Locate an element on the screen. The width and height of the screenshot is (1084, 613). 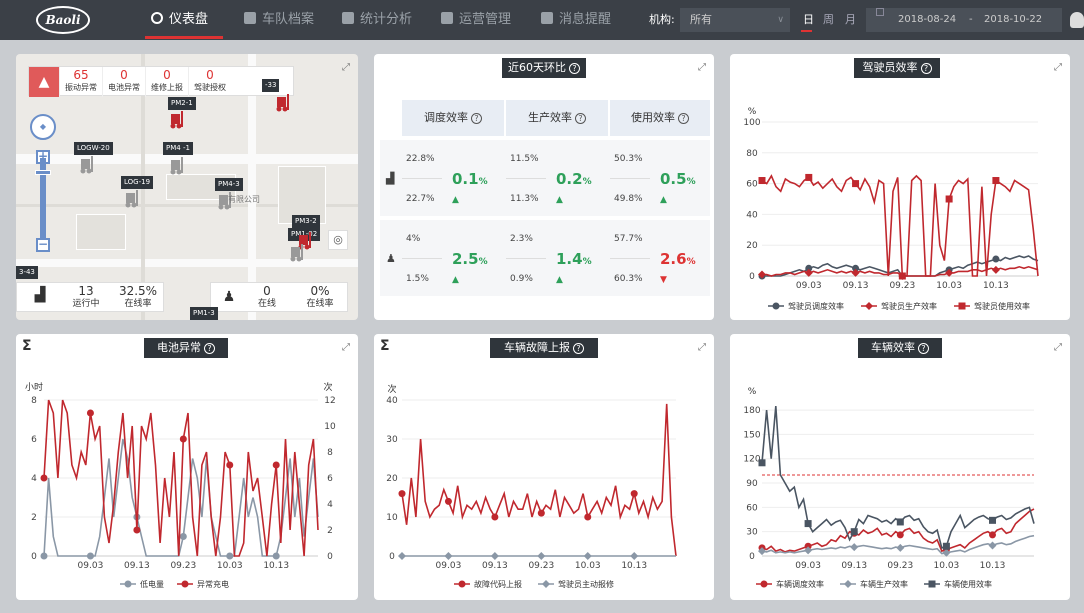
map-building is located at coordinates (101, 232).